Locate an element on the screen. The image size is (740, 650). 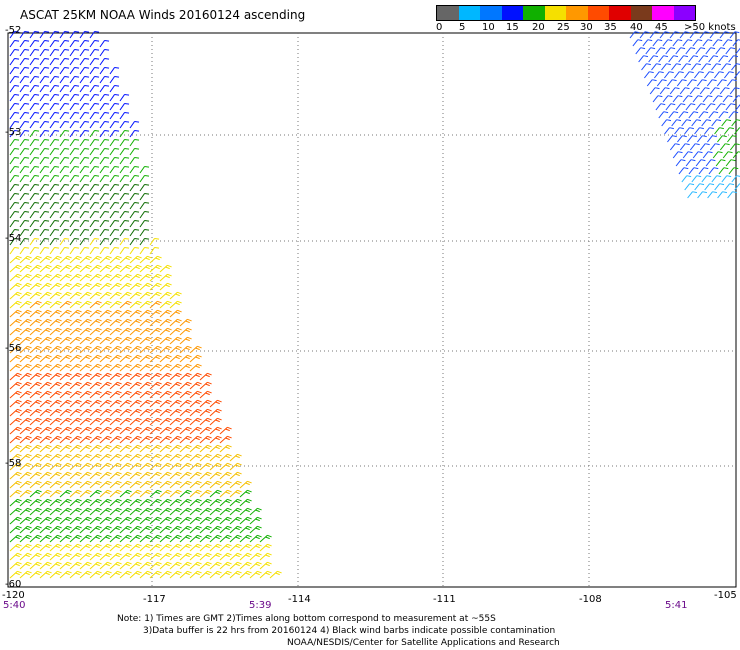
wind-color-swatch is located at coordinates (620, 13).